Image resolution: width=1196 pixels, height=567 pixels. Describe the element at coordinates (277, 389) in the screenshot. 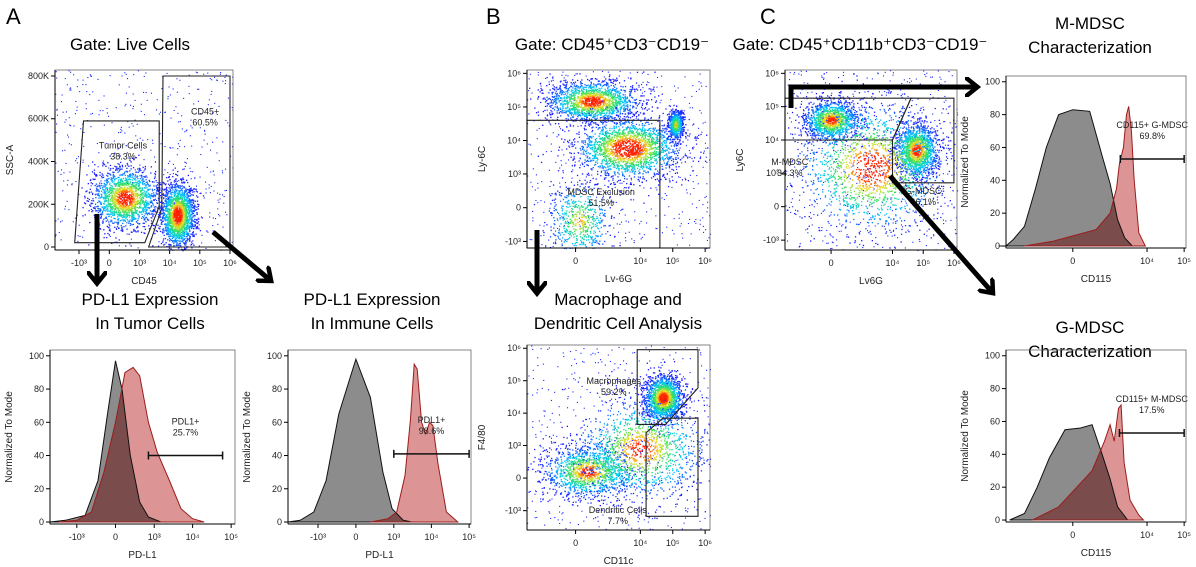

I see `y-tick-label: 80` at that location.